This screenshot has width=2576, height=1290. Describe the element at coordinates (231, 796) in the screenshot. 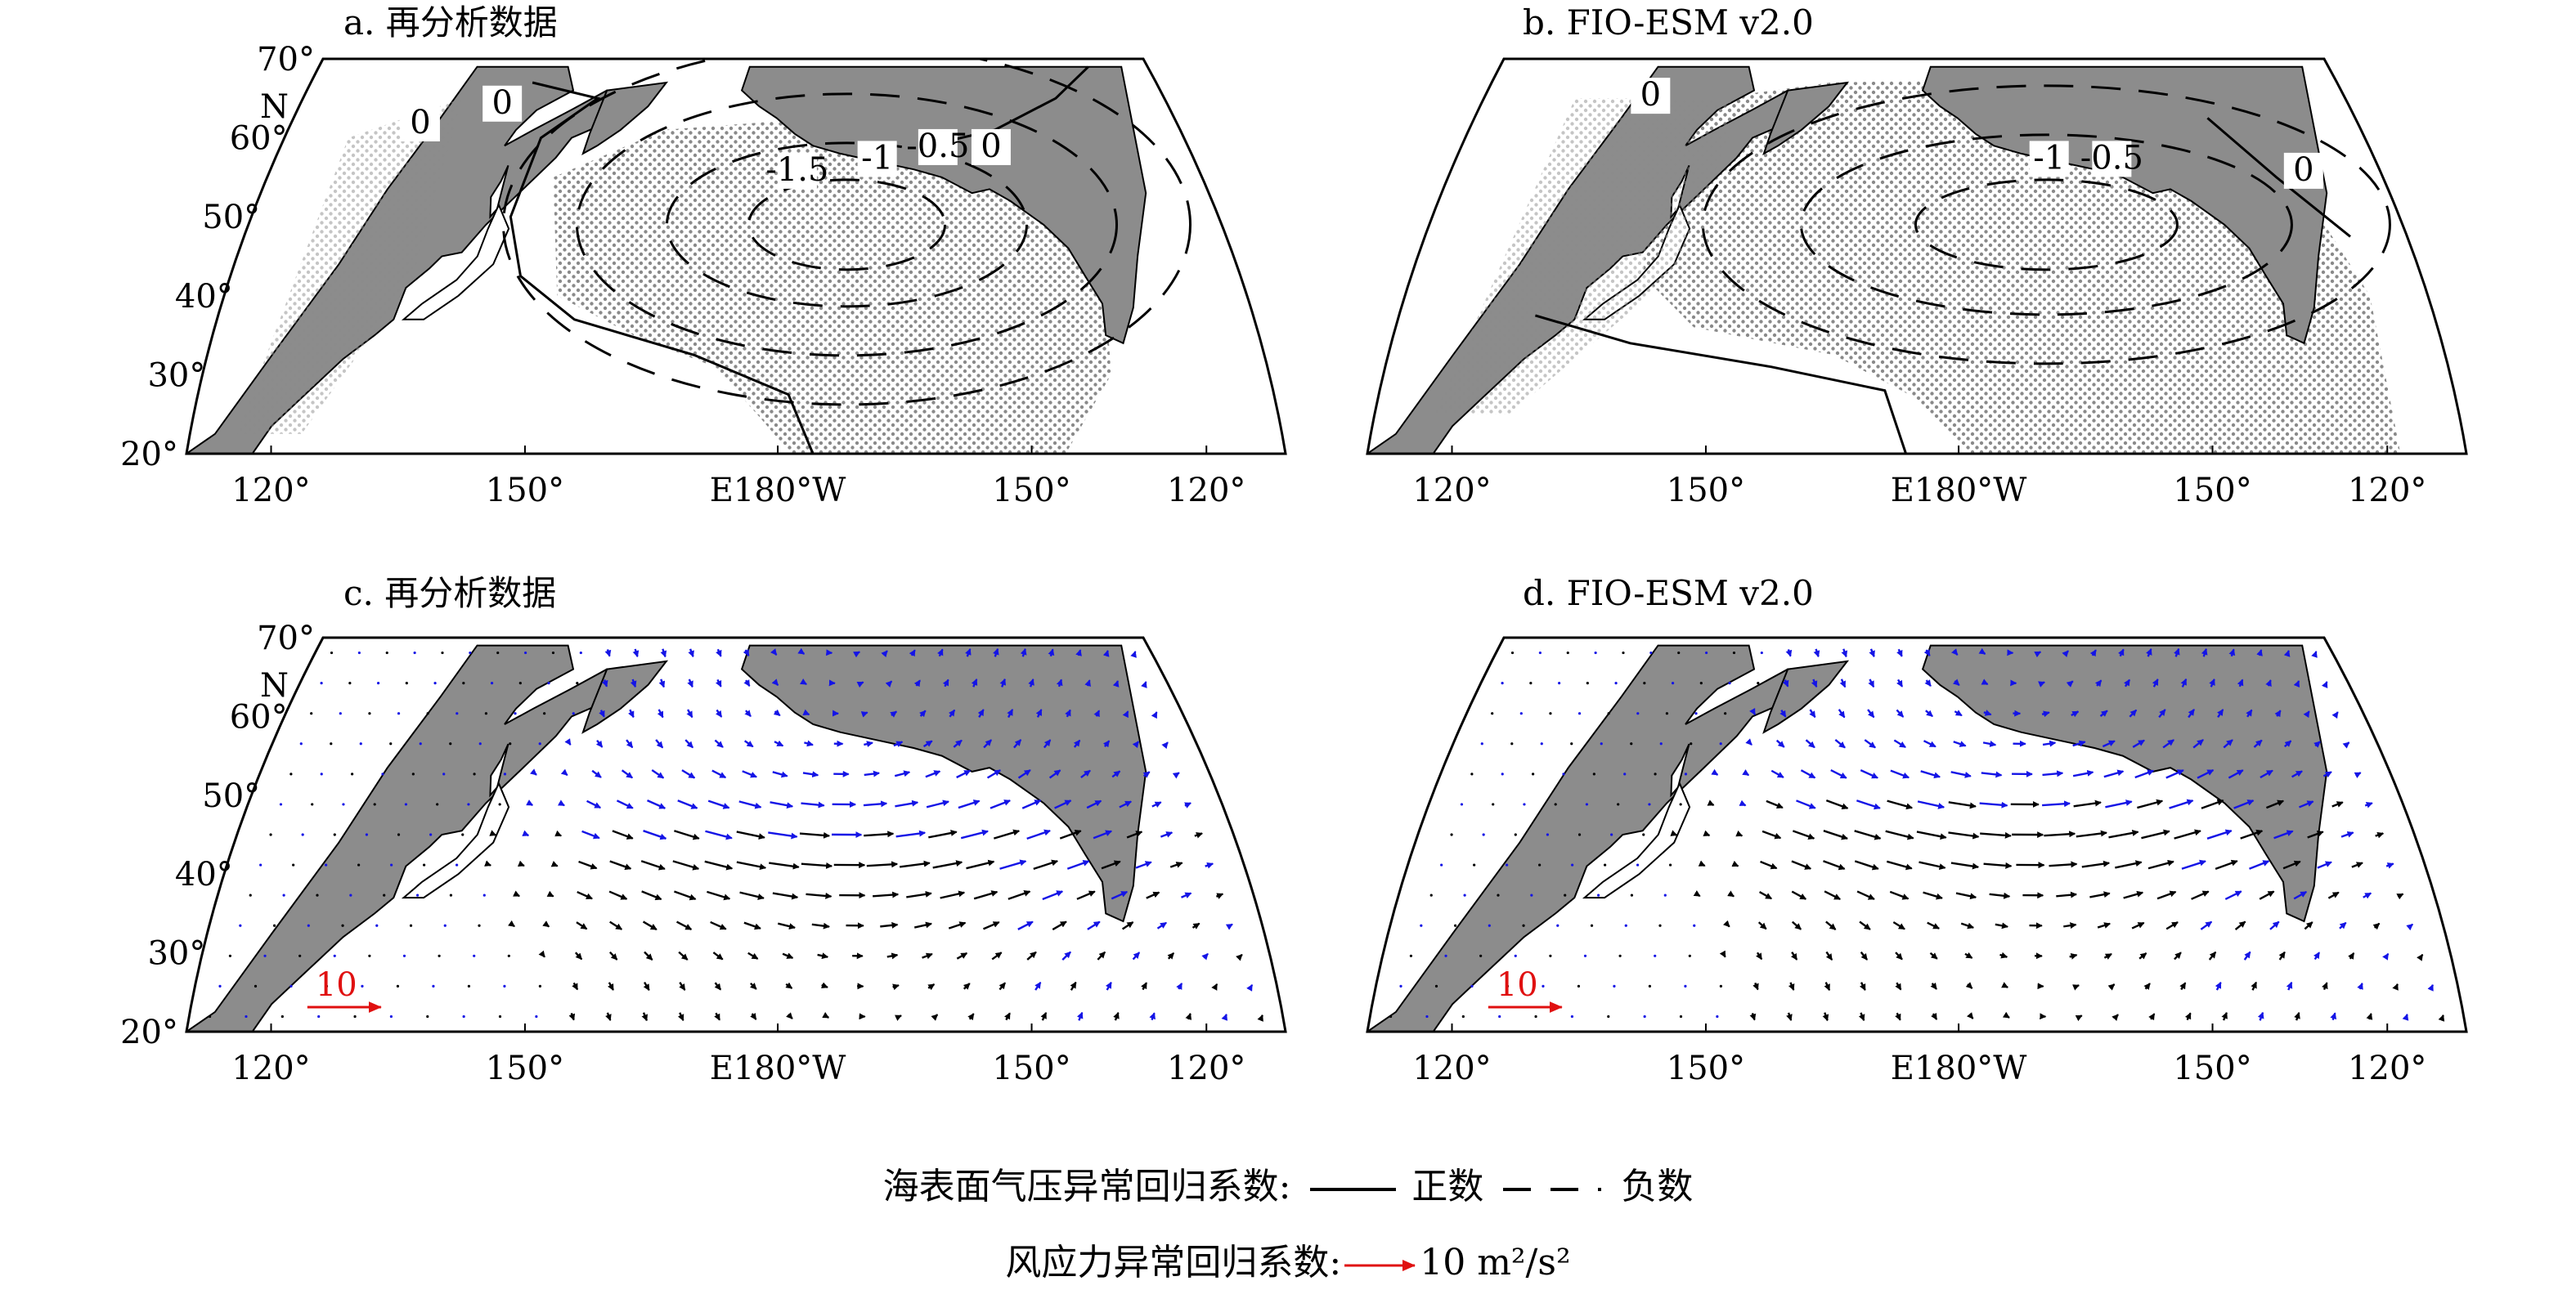

I see `lat-tick-label: 50°` at that location.